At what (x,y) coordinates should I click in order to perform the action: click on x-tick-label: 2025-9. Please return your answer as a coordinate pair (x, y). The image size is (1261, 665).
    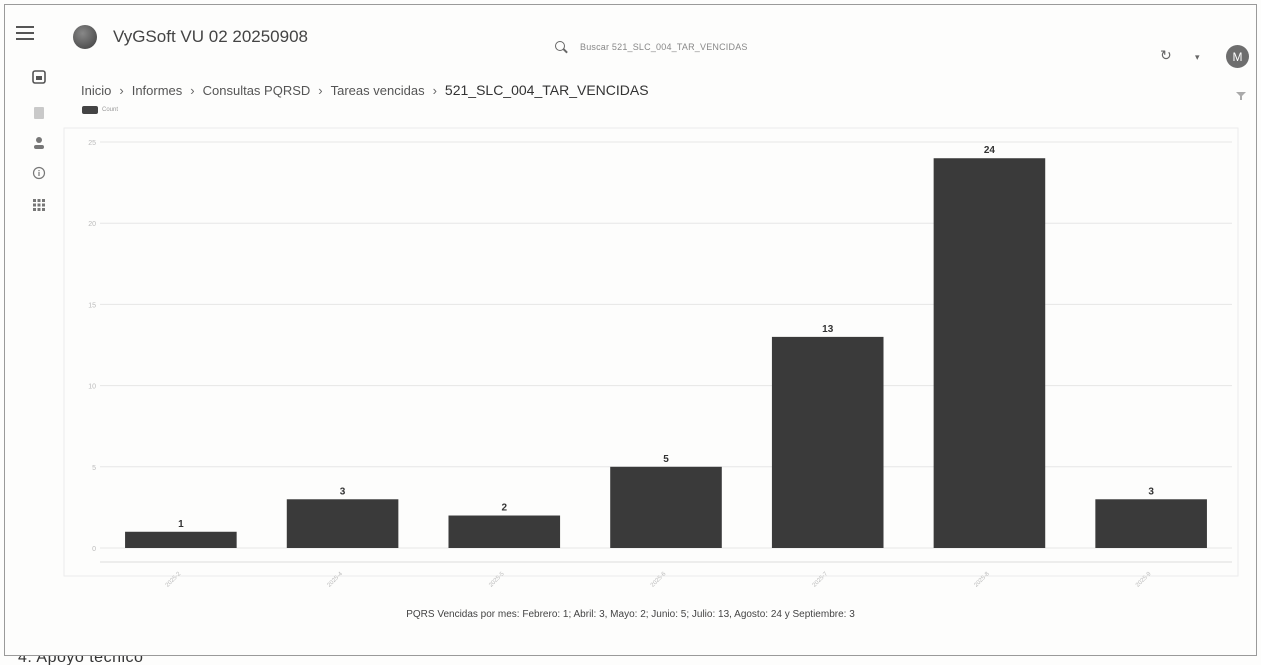
    Looking at the image, I should click on (1144, 580).